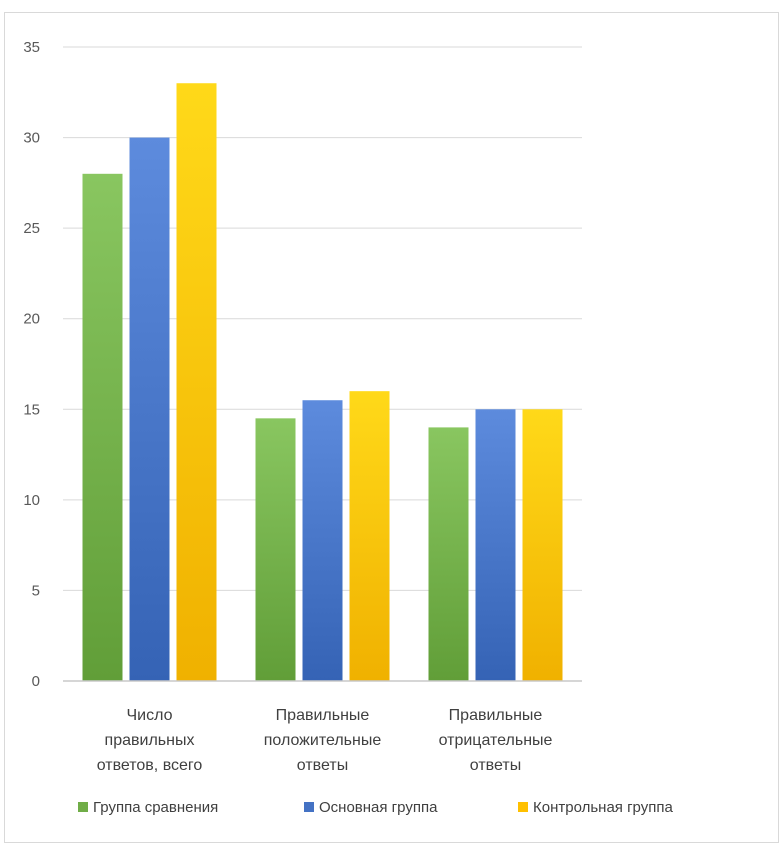  I want to click on y-tick-label: 25, so click(31, 228).